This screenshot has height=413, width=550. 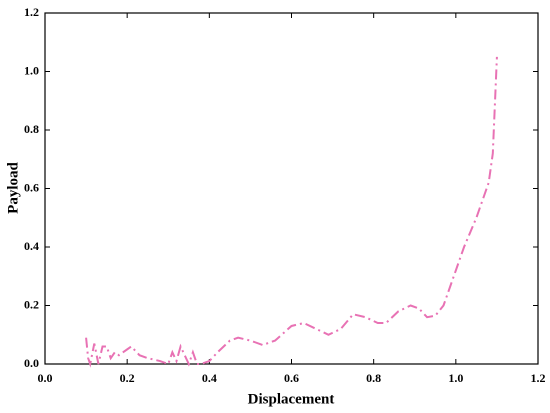 I want to click on x-tick-label: 0.6, so click(x=291, y=378).